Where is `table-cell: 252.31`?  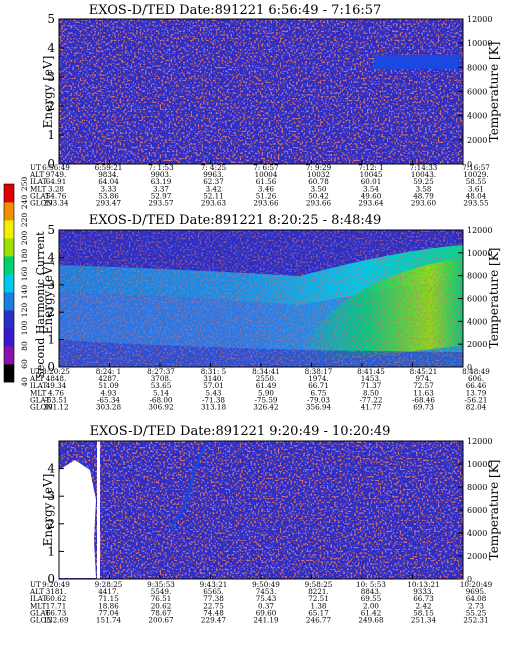
table-cell: 252.31 is located at coordinates (475, 620).